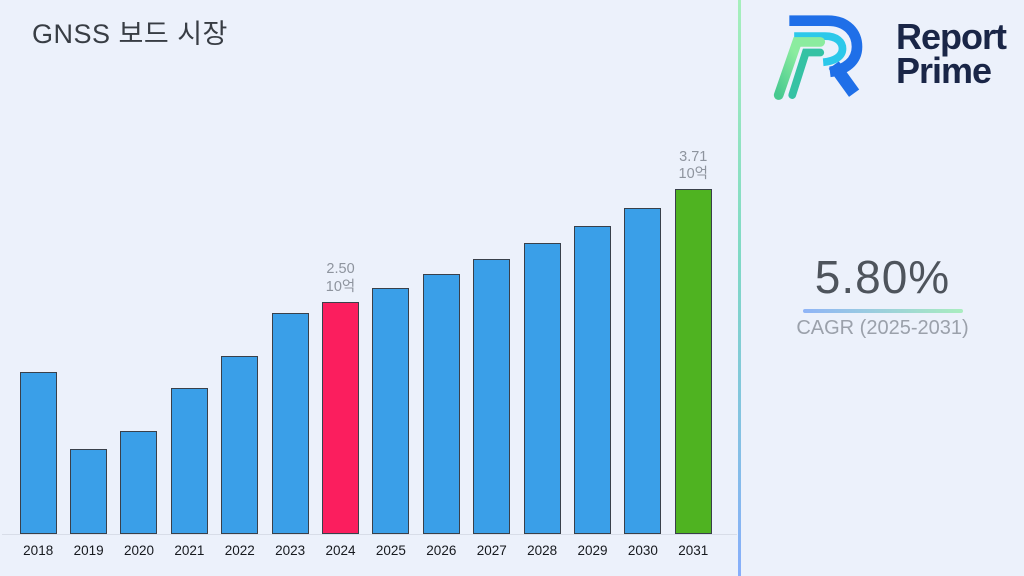  Describe the element at coordinates (138, 550) in the screenshot. I see `year-label-2020: 2020` at that location.